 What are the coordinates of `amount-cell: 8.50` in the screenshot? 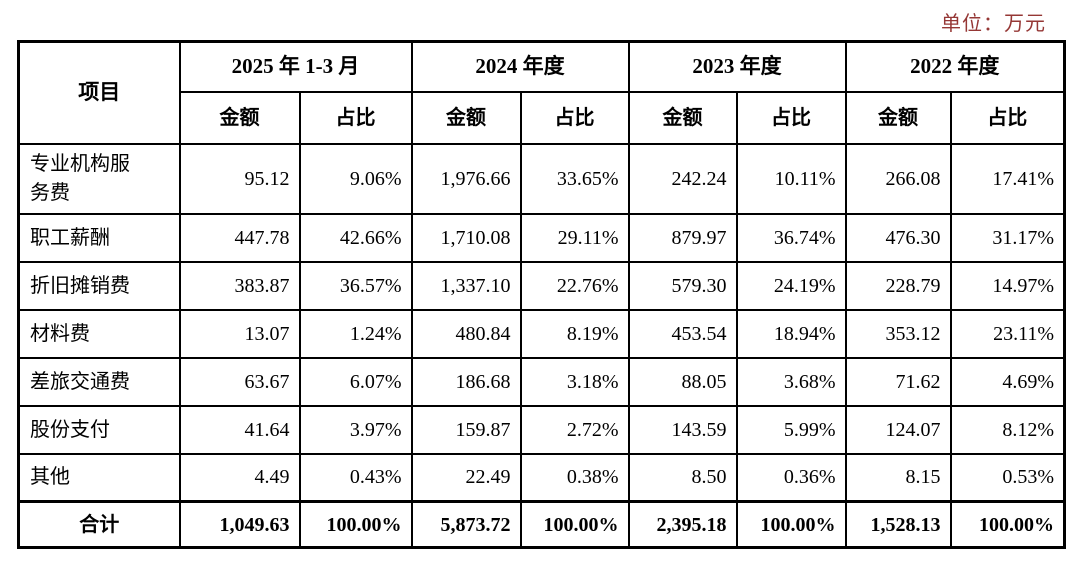 It's located at (682, 477).